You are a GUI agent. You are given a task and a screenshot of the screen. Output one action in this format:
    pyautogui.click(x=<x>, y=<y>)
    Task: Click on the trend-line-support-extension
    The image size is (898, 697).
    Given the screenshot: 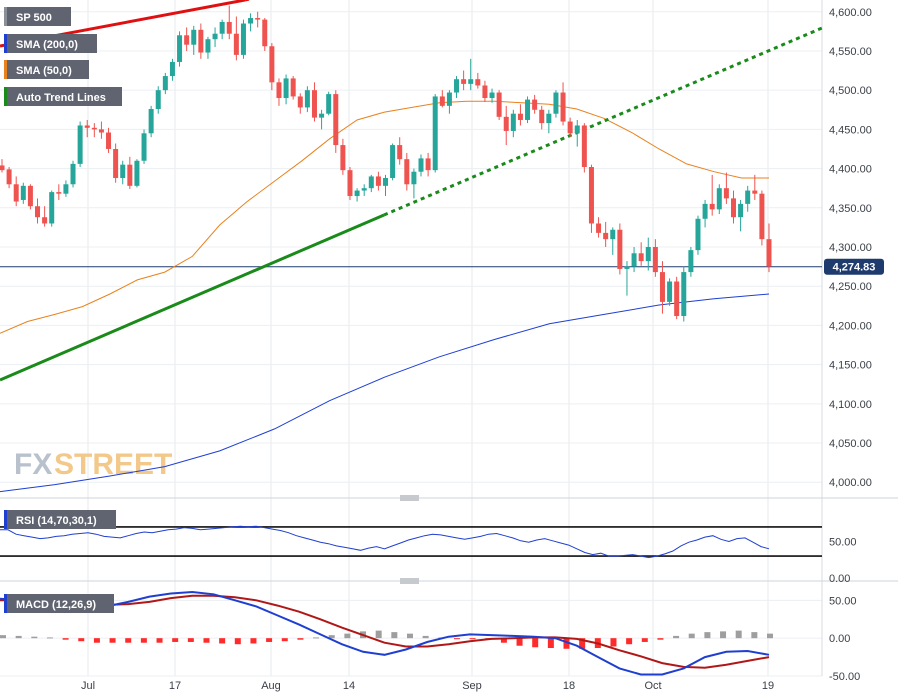 What is the action you would take?
    pyautogui.click(x=603, y=121)
    